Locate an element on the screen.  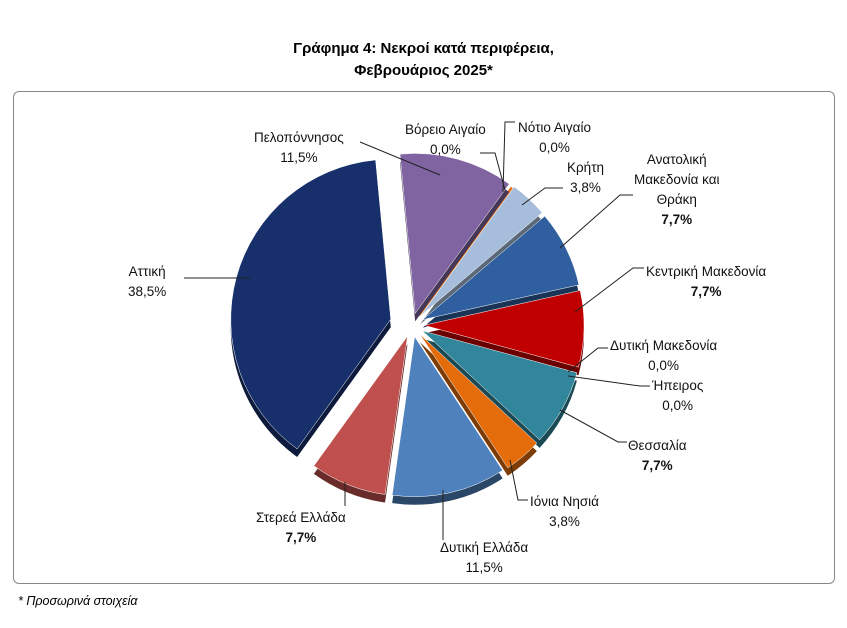
label-thessalia: Θεσσαλία 7,7% is located at coordinates (657, 455).